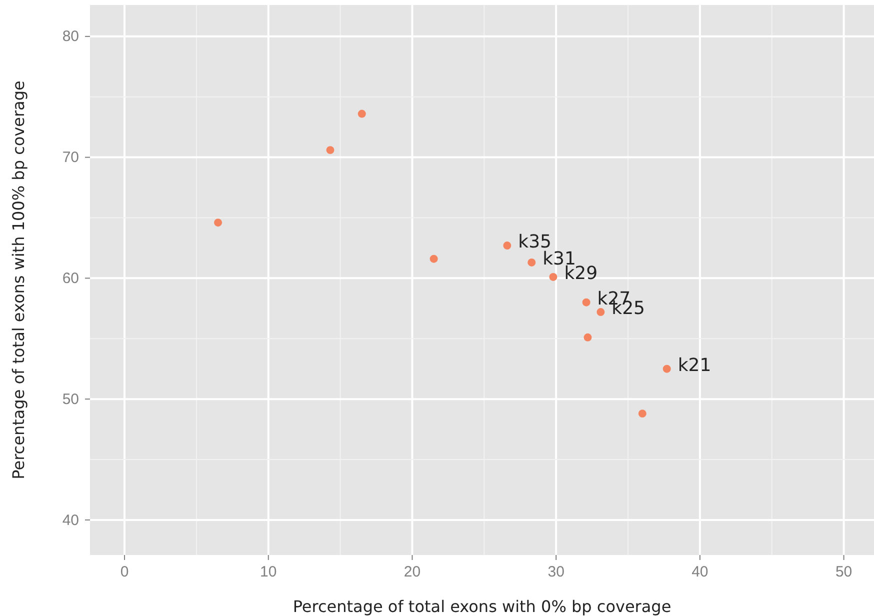  What do you see at coordinates (695, 365) in the screenshot?
I see `annotation: k21` at bounding box center [695, 365].